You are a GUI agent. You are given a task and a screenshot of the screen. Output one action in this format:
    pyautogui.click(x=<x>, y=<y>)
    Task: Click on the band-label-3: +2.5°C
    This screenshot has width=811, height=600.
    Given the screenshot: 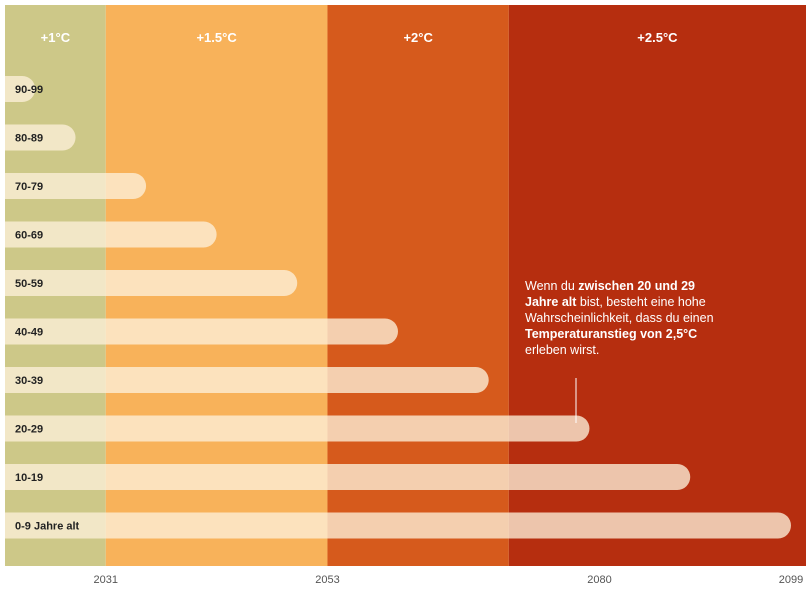 What is the action you would take?
    pyautogui.click(x=657, y=37)
    